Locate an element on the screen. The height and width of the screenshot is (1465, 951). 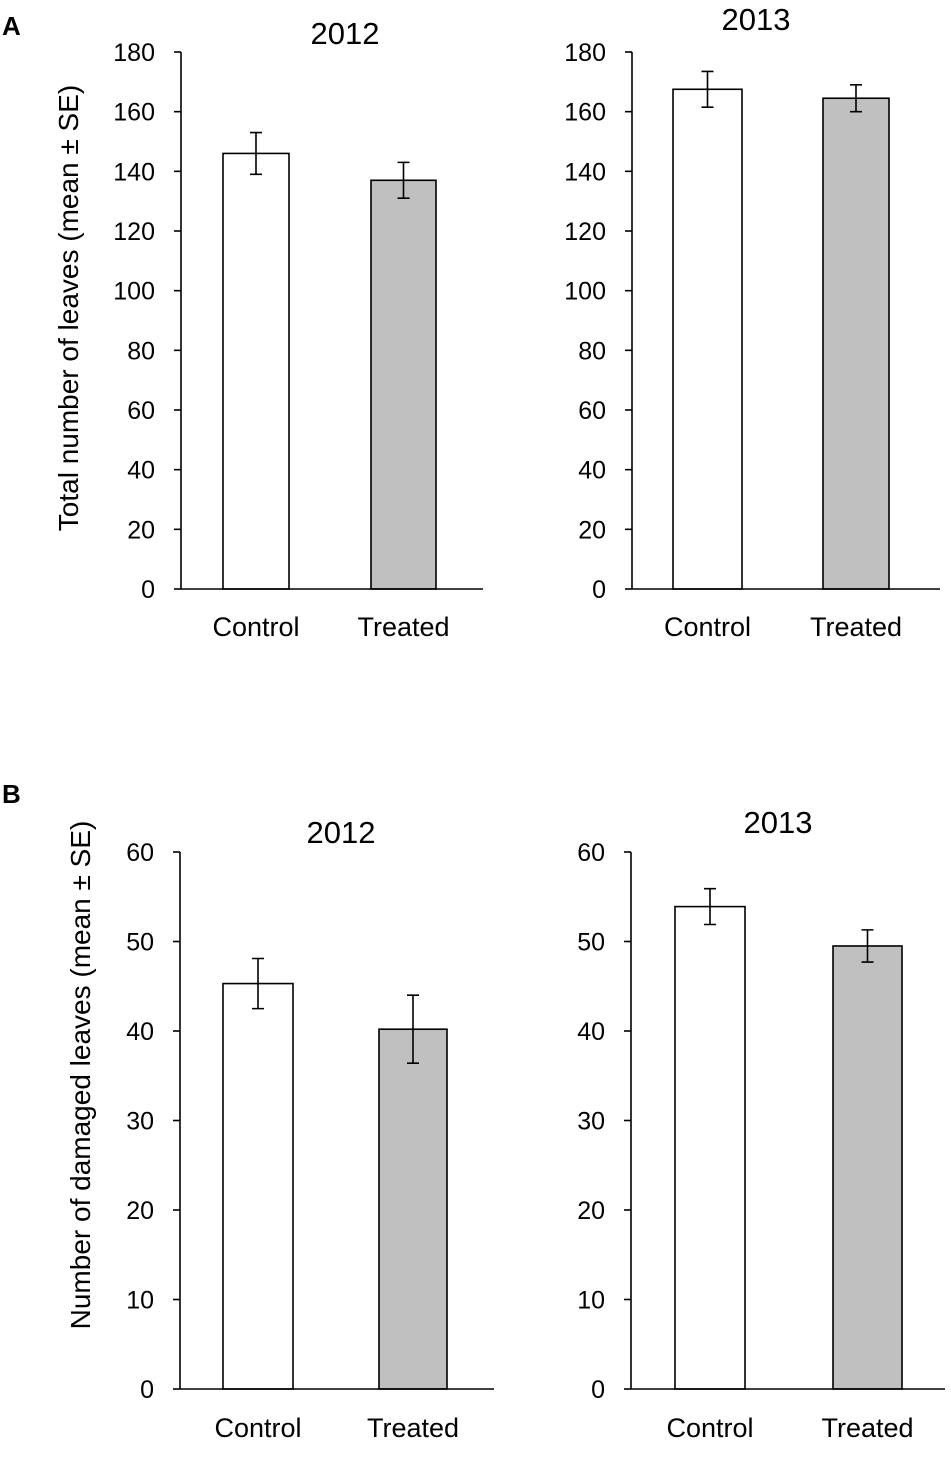
panel-b-2012-error-bar-treated is located at coordinates (413, 1029).